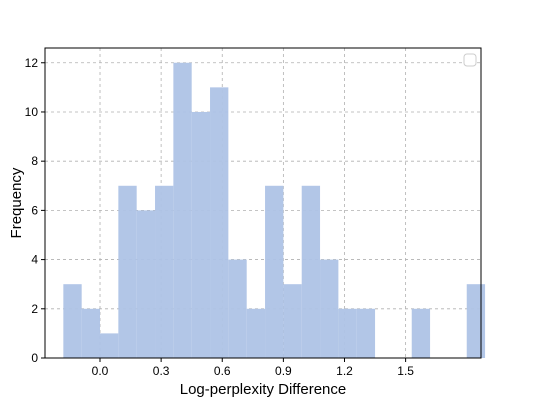 The width and height of the screenshot is (538, 403). Describe the element at coordinates (16, 202) in the screenshot. I see `y-axis-label: Frequency` at that location.